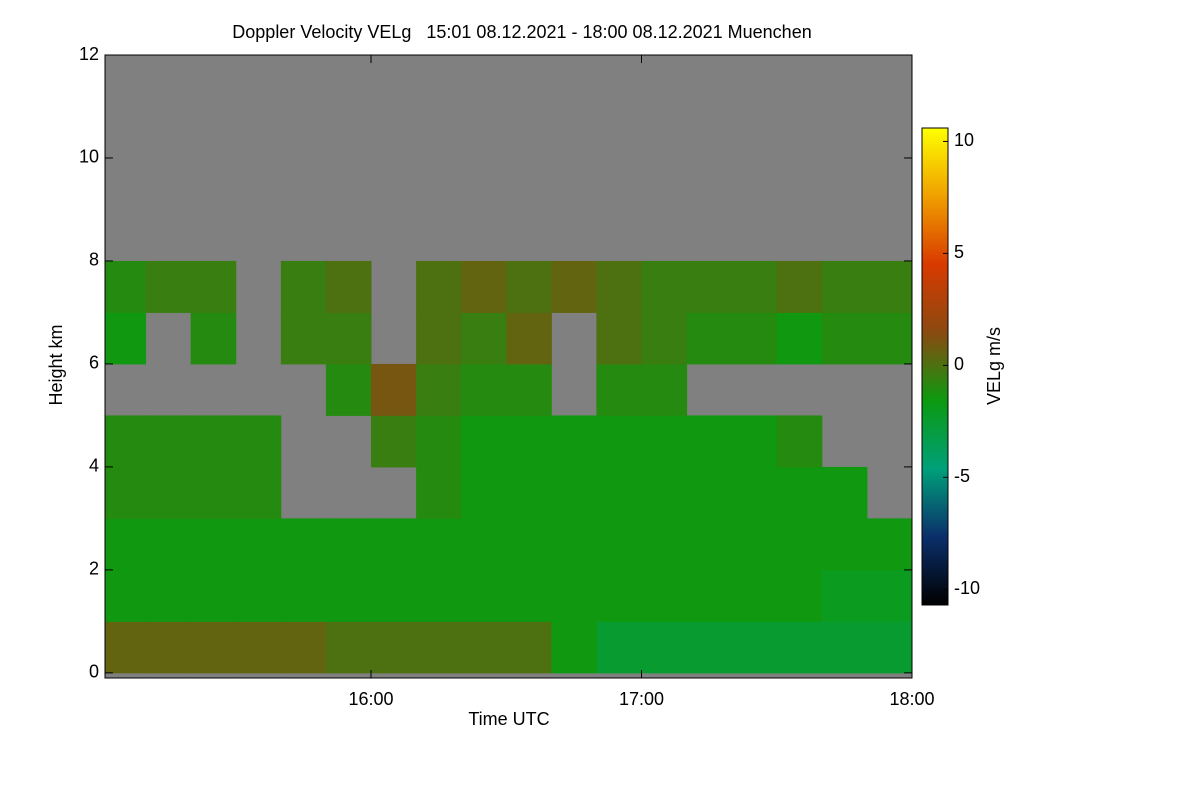 The height and width of the screenshot is (800, 1200). I want to click on colorbar-tick-label: 0, so click(959, 364).